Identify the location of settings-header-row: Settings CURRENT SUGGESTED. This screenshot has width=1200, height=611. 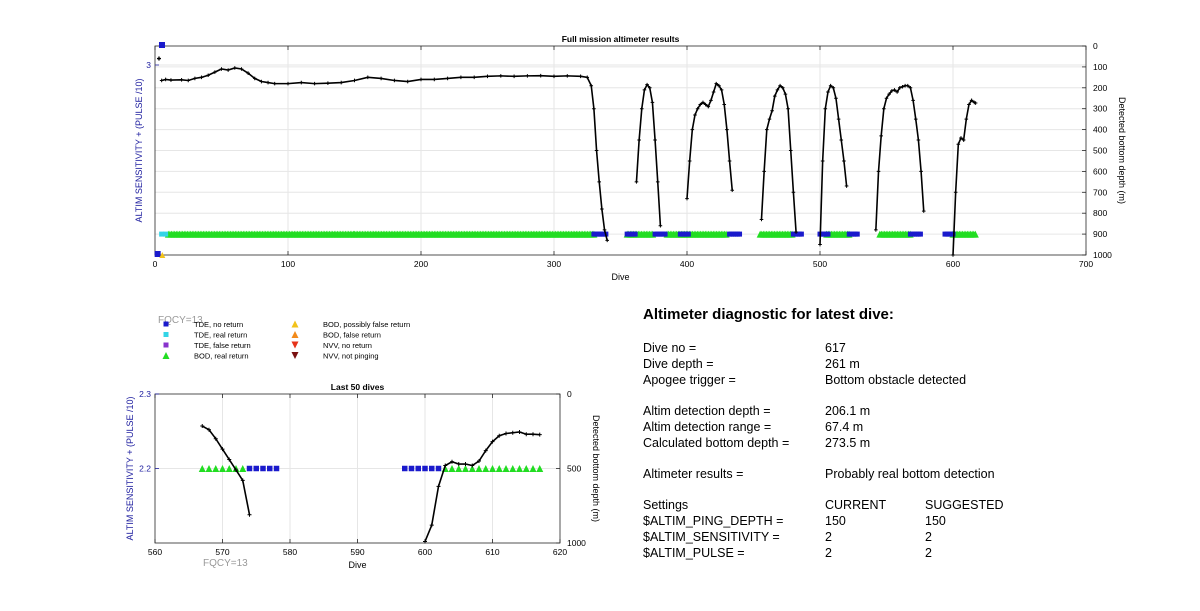
(863, 505).